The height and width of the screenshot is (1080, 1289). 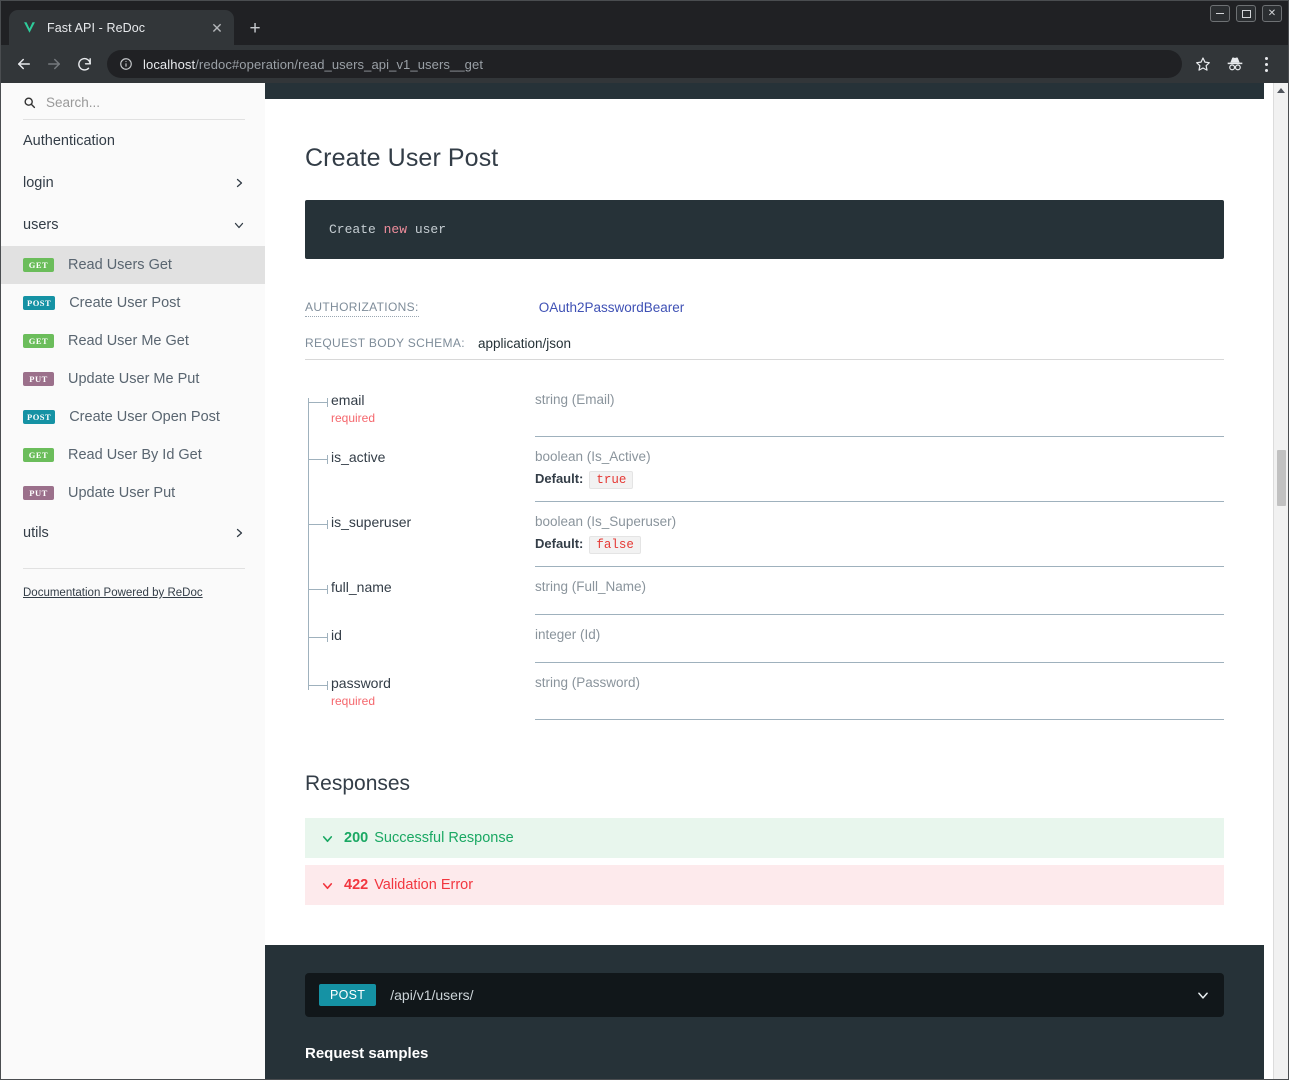 What do you see at coordinates (1281, 478) in the screenshot?
I see `scrollbar-thumb` at bounding box center [1281, 478].